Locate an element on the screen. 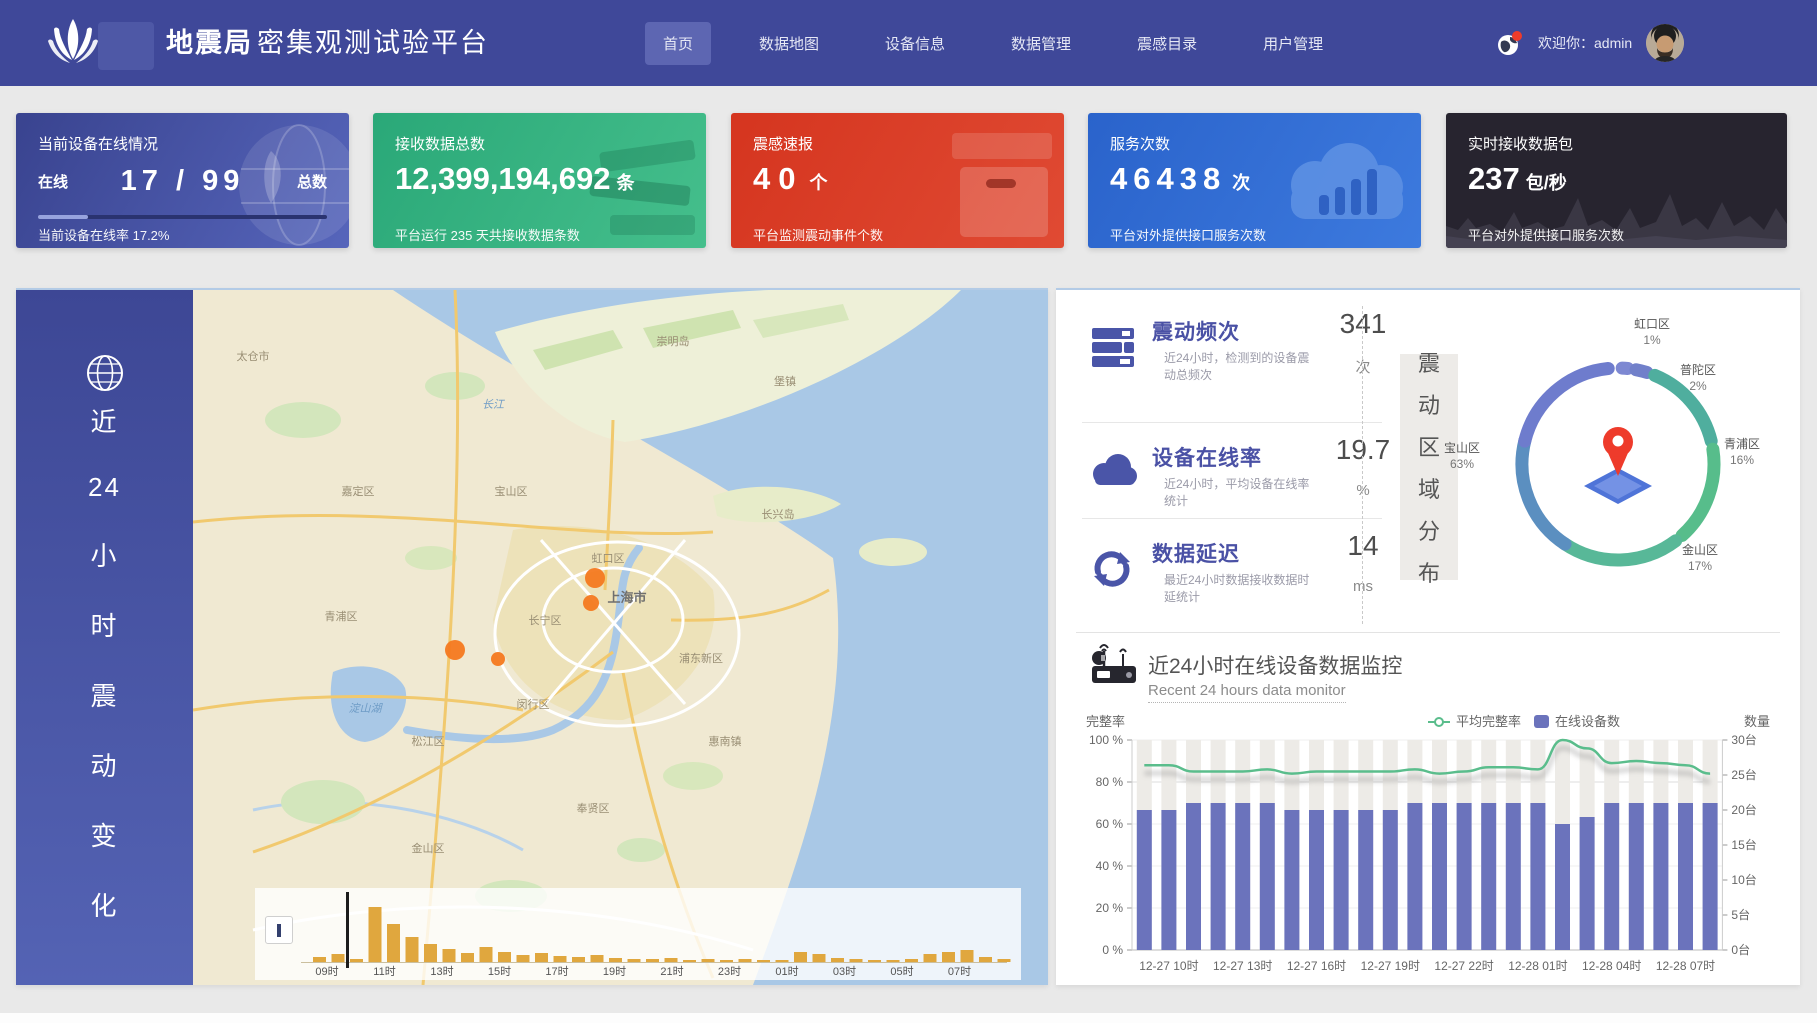 The width and height of the screenshot is (1817, 1023). stat-value: 341 次 is located at coordinates (1363, 342).